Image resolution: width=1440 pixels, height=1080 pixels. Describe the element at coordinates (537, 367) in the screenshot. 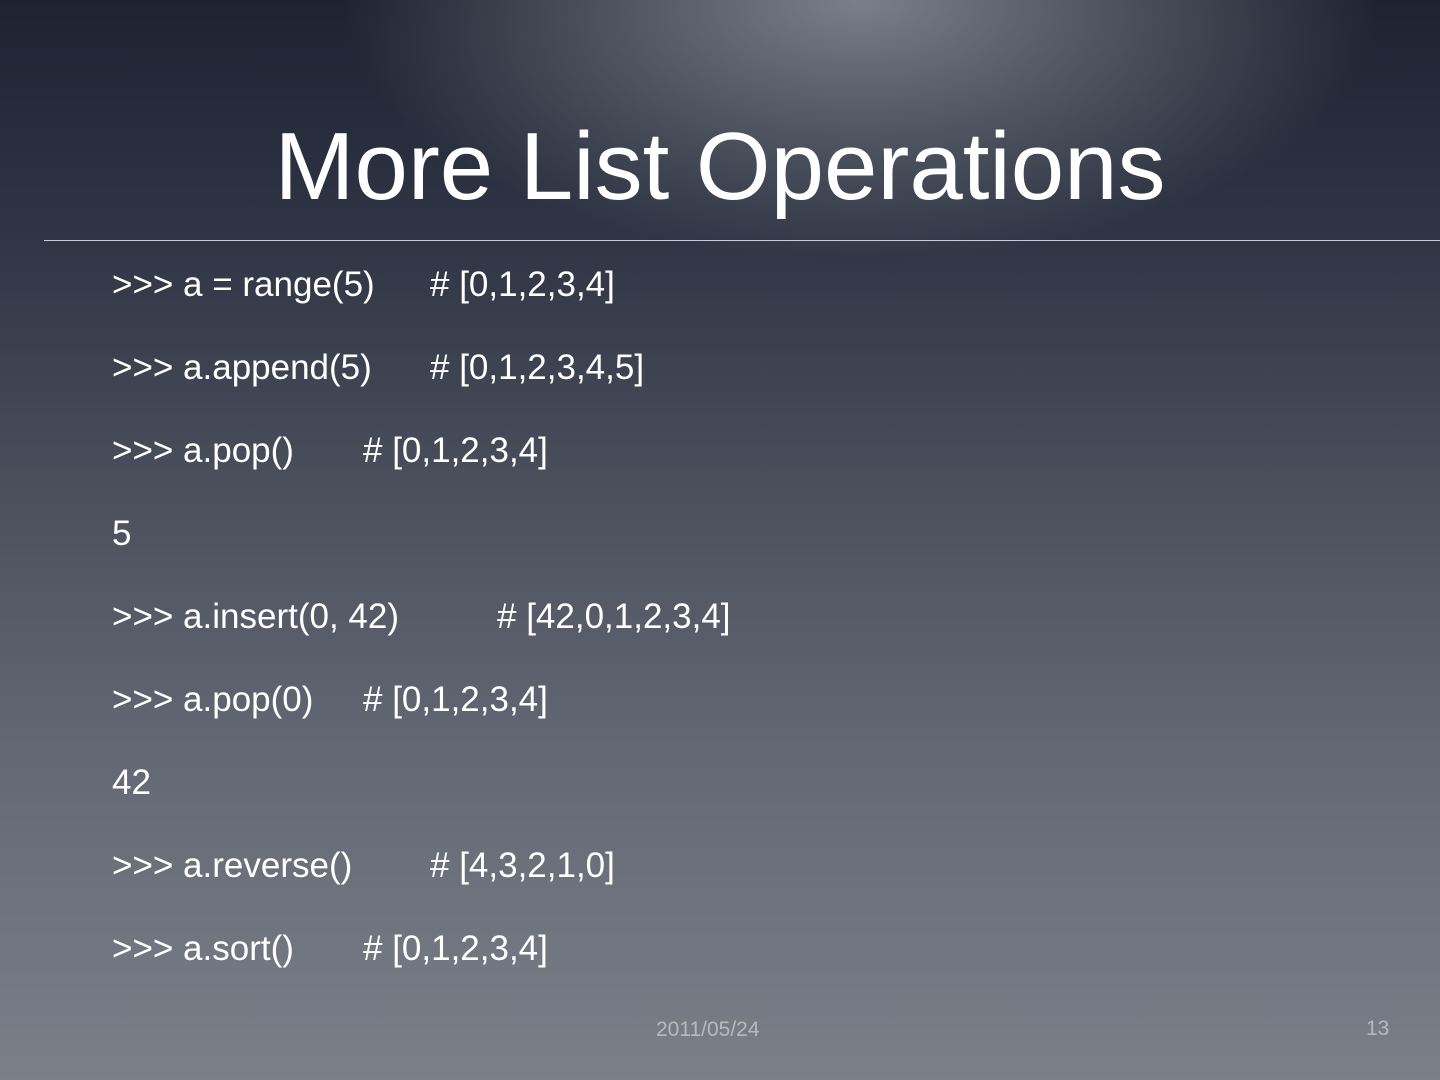

I see `code-comment: # [0,1,2,3,4,5]` at that location.